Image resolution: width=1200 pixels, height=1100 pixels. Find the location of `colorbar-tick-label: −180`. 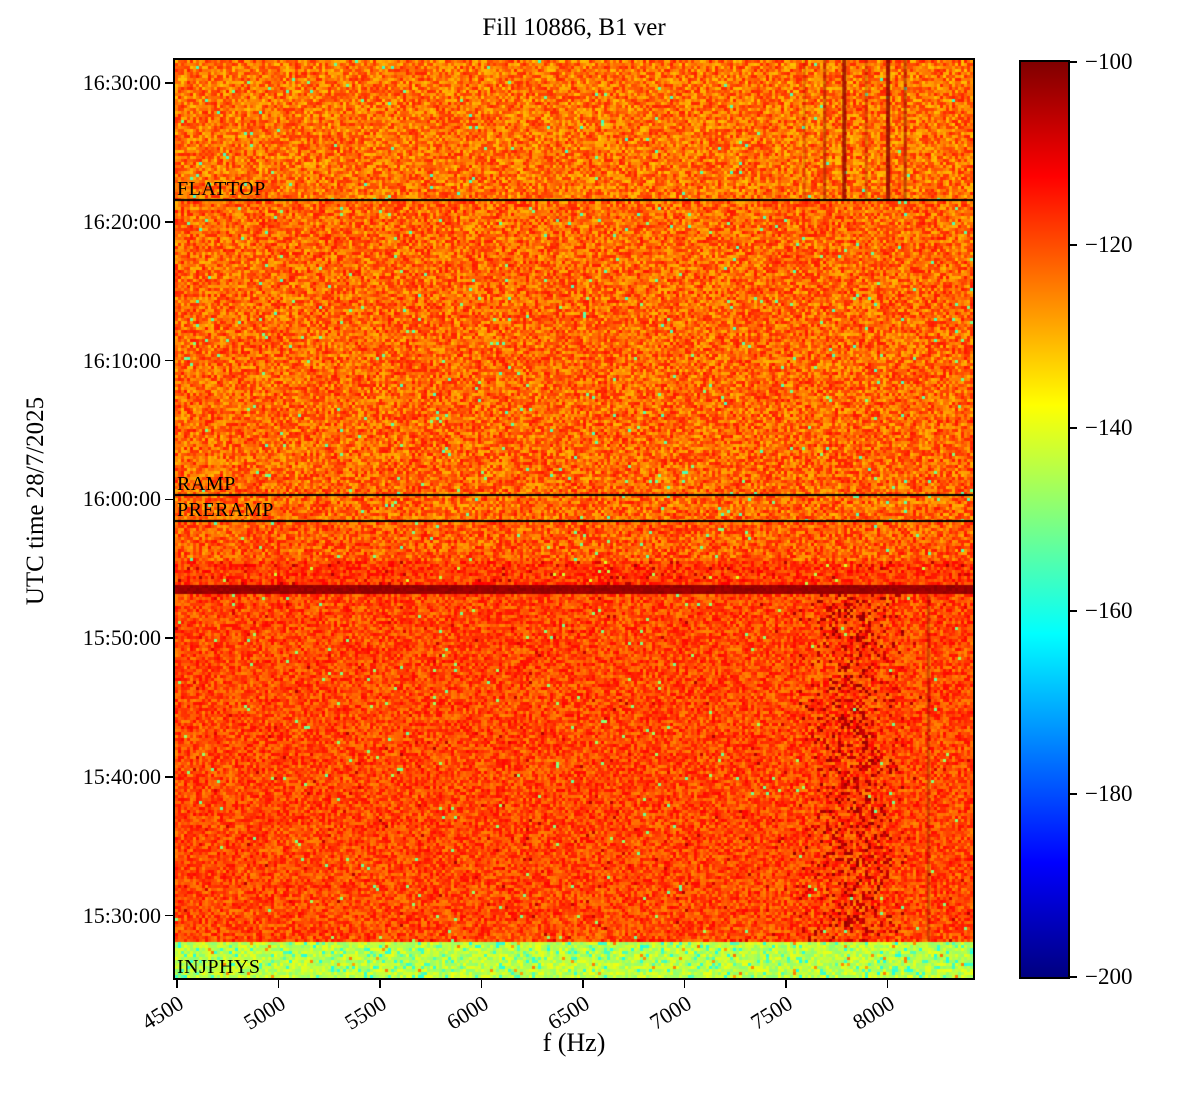

colorbar-tick-label: −180 is located at coordinates (1109, 793).